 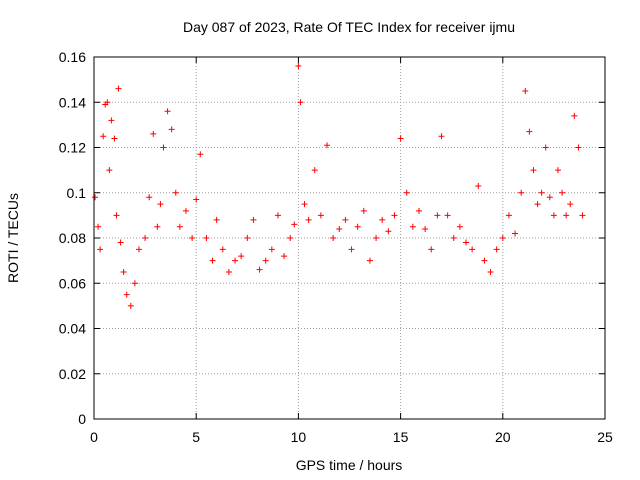 What do you see at coordinates (13, 238) in the screenshot?
I see `y-axis-label: ROTI / TECUs` at bounding box center [13, 238].